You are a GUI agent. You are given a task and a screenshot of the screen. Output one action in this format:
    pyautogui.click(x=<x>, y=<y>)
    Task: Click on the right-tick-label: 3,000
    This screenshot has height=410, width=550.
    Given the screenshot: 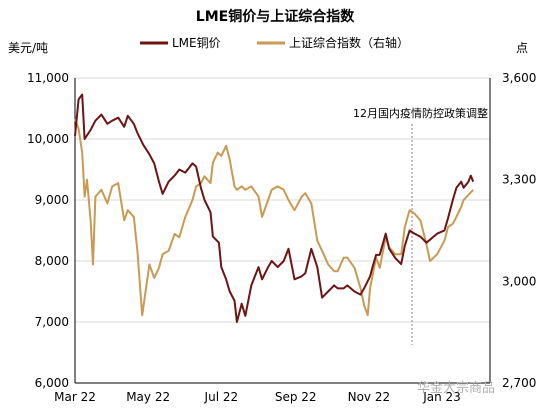 What is the action you would take?
    pyautogui.click(x=519, y=281)
    